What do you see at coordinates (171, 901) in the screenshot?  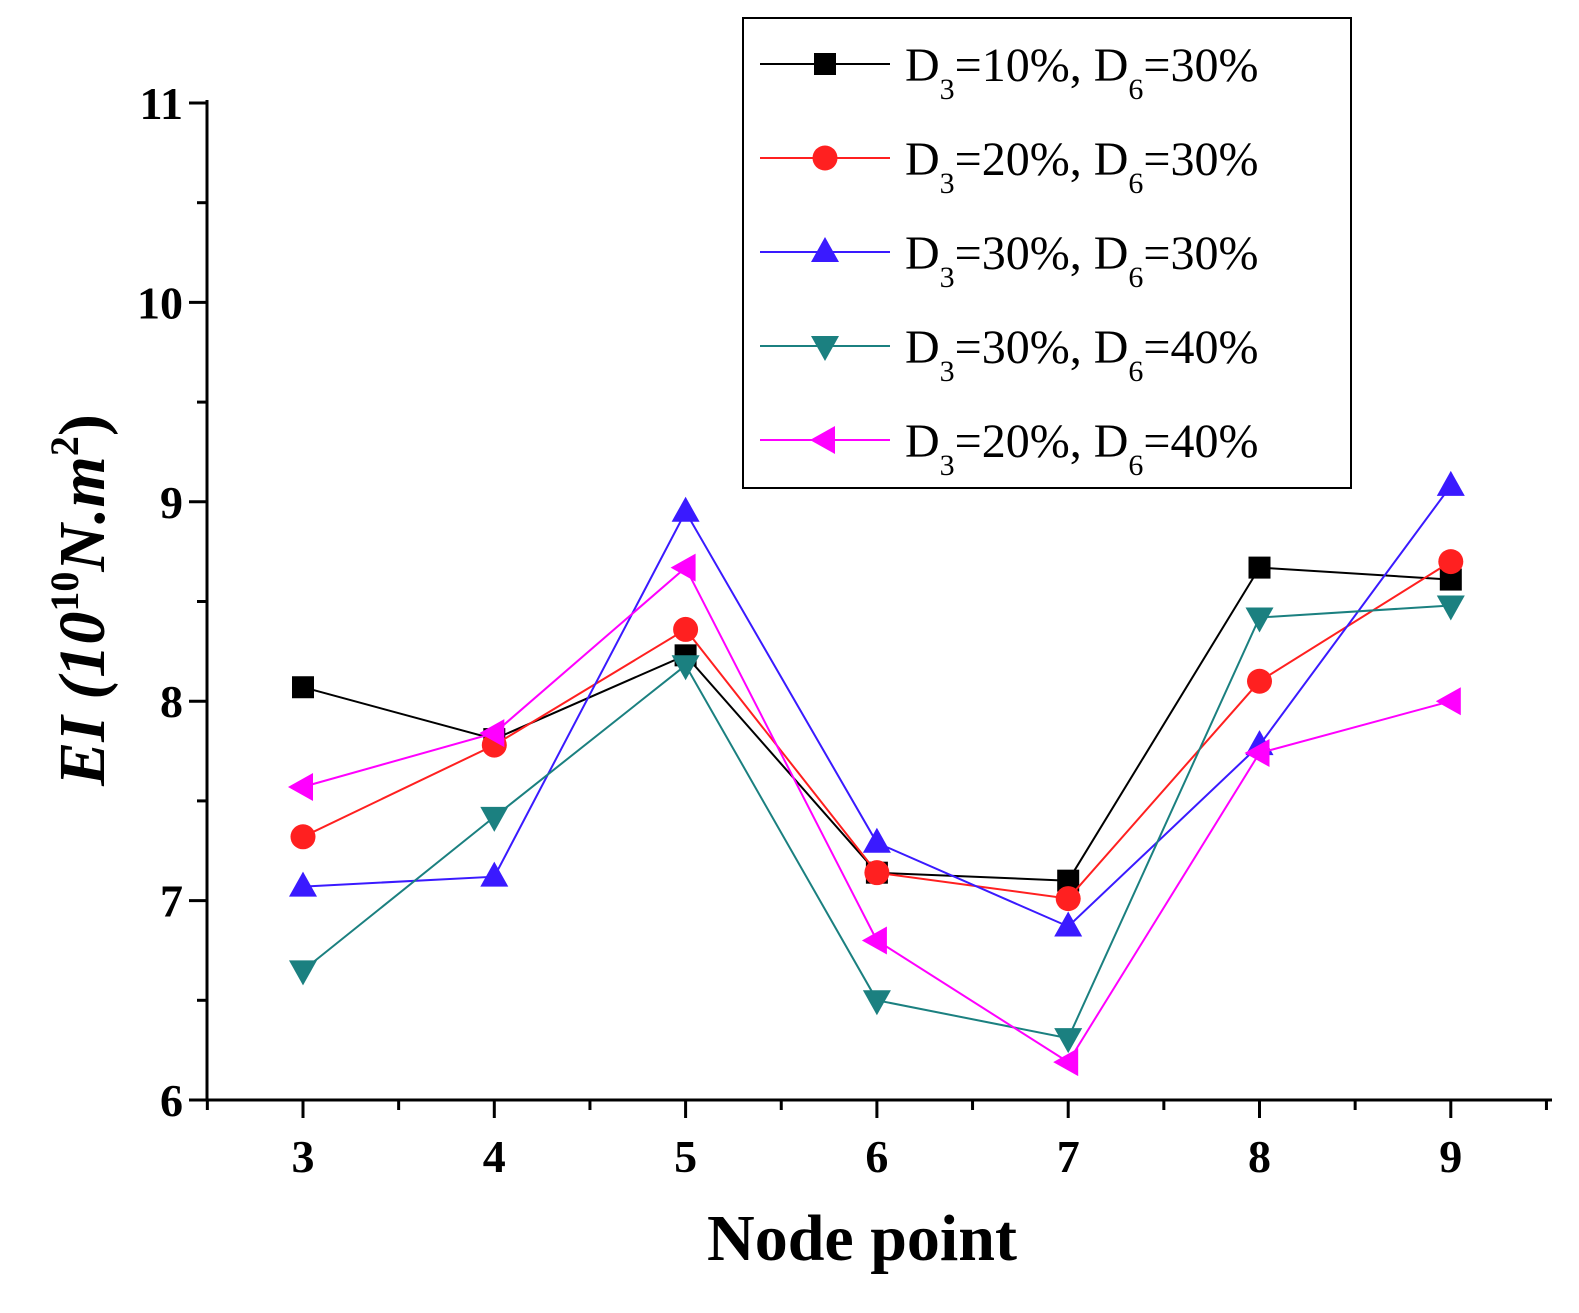 I see `y-tick-label-7: 7` at bounding box center [171, 901].